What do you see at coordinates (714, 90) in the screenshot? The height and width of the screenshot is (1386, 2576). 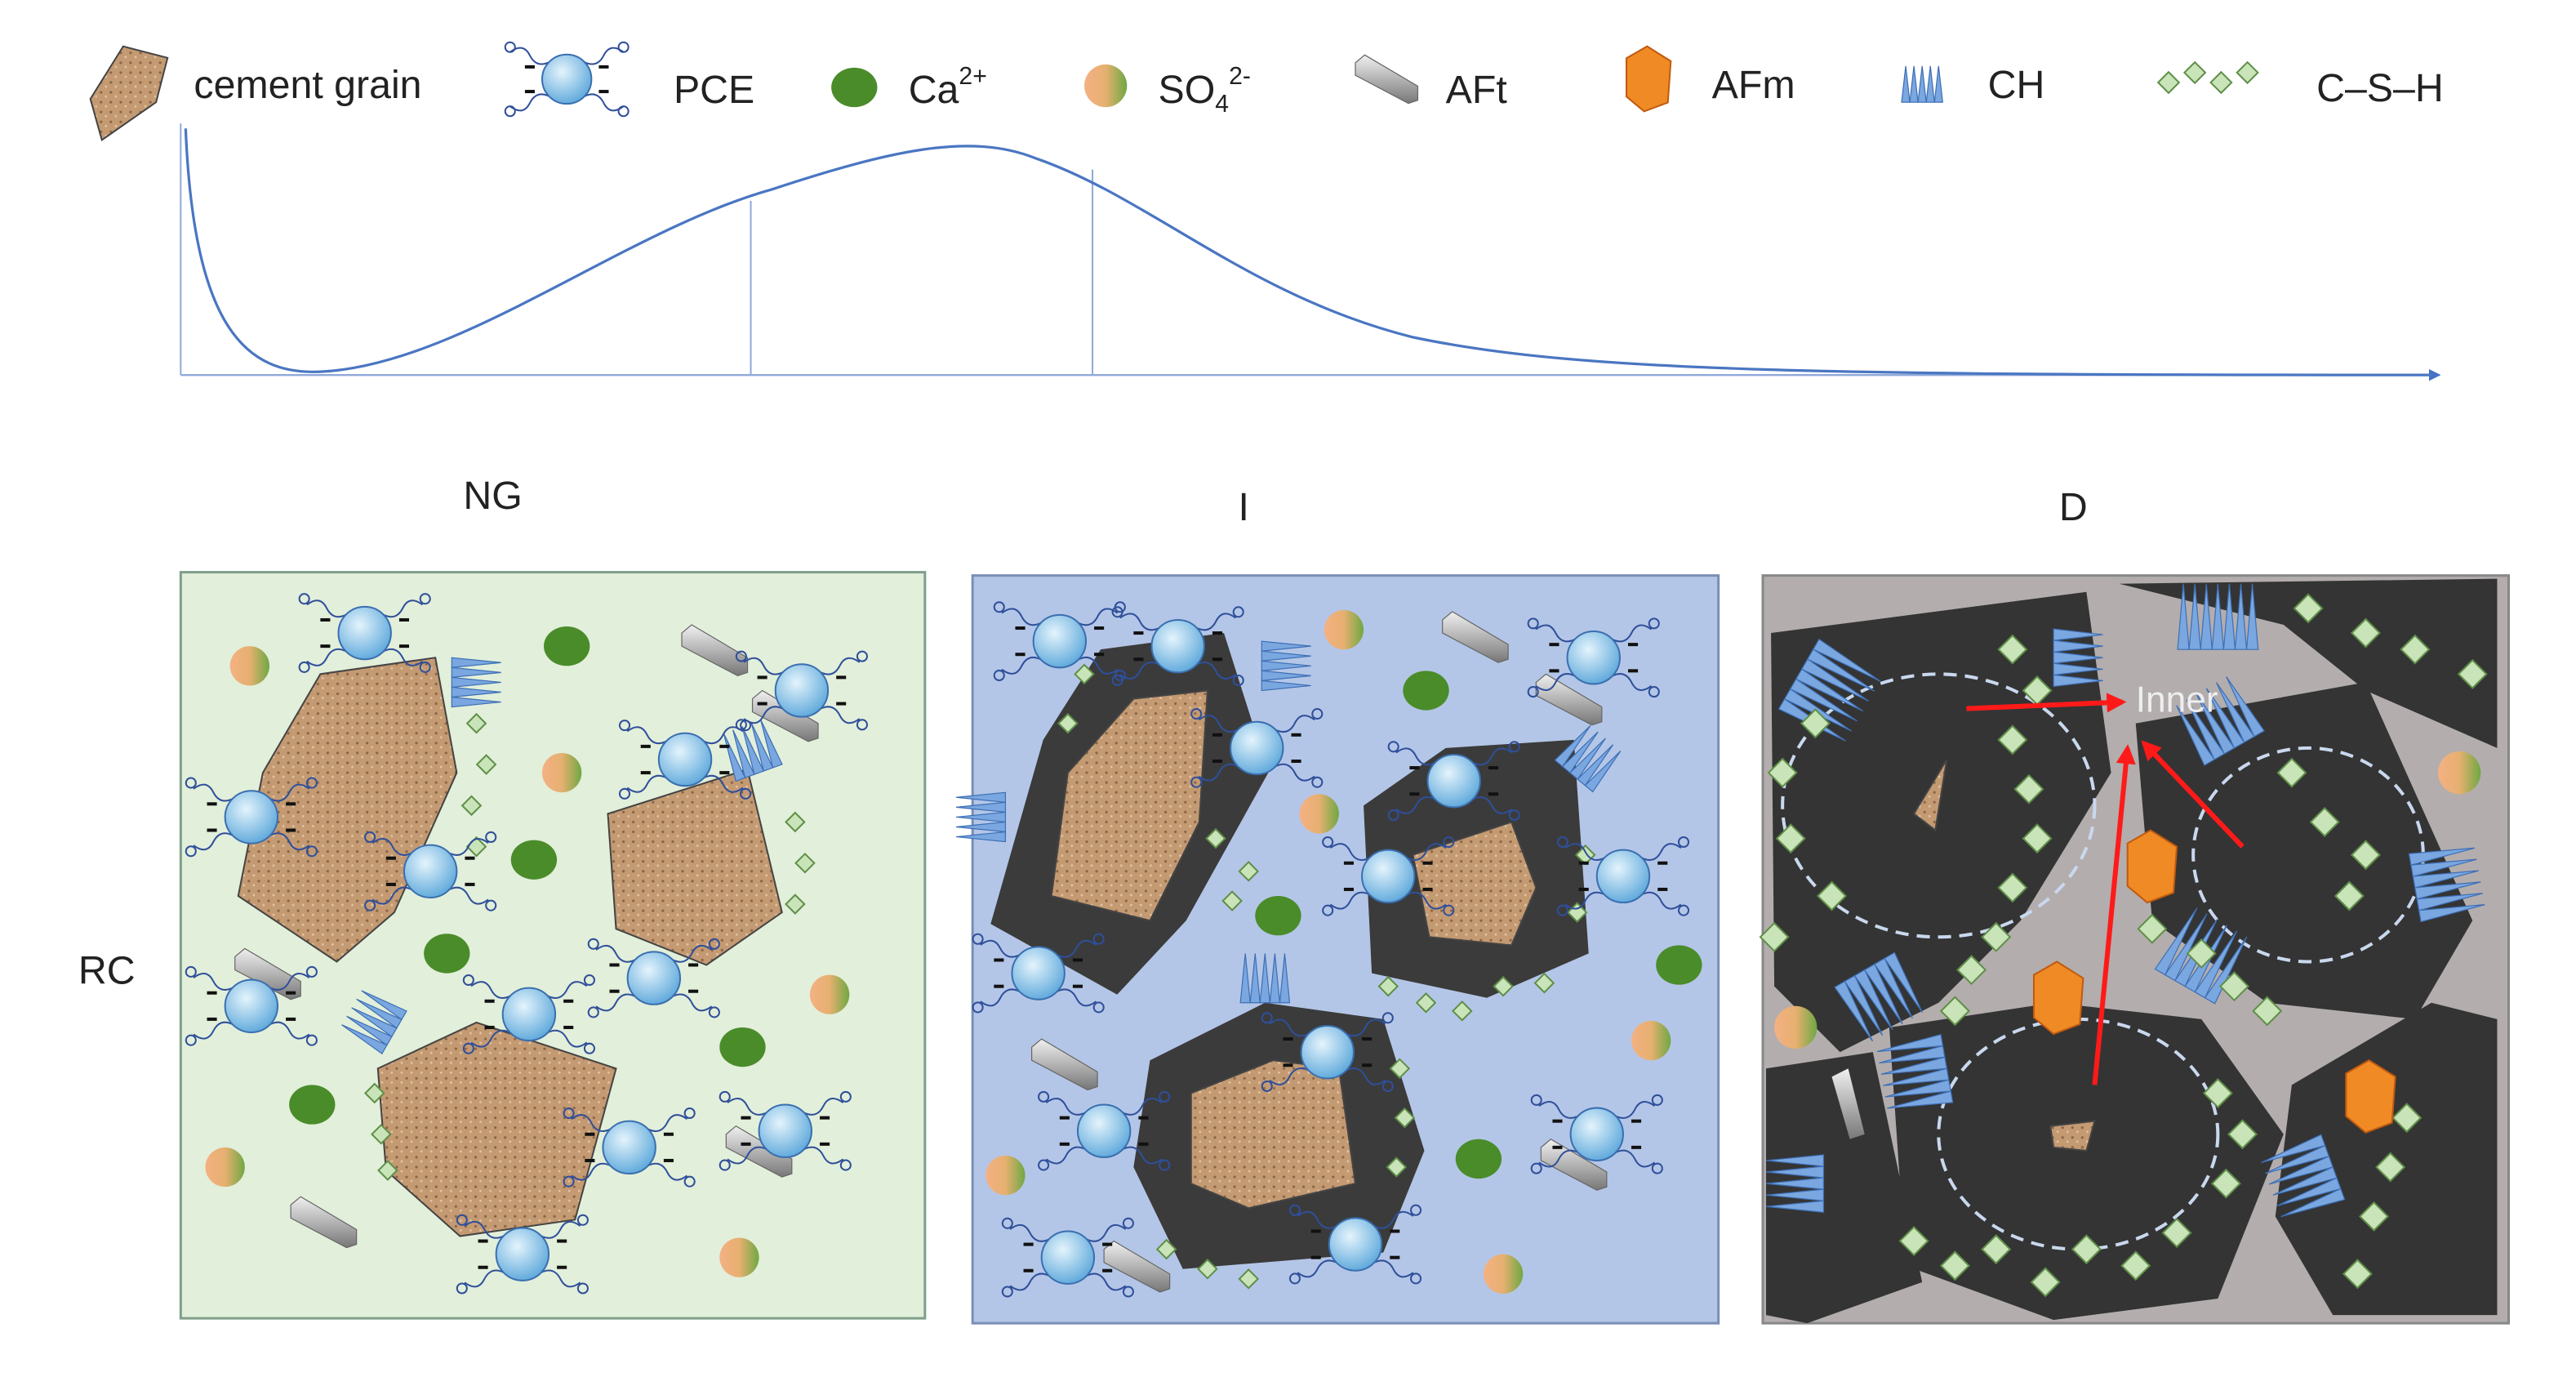 I see `legend-label: PCE` at bounding box center [714, 90].